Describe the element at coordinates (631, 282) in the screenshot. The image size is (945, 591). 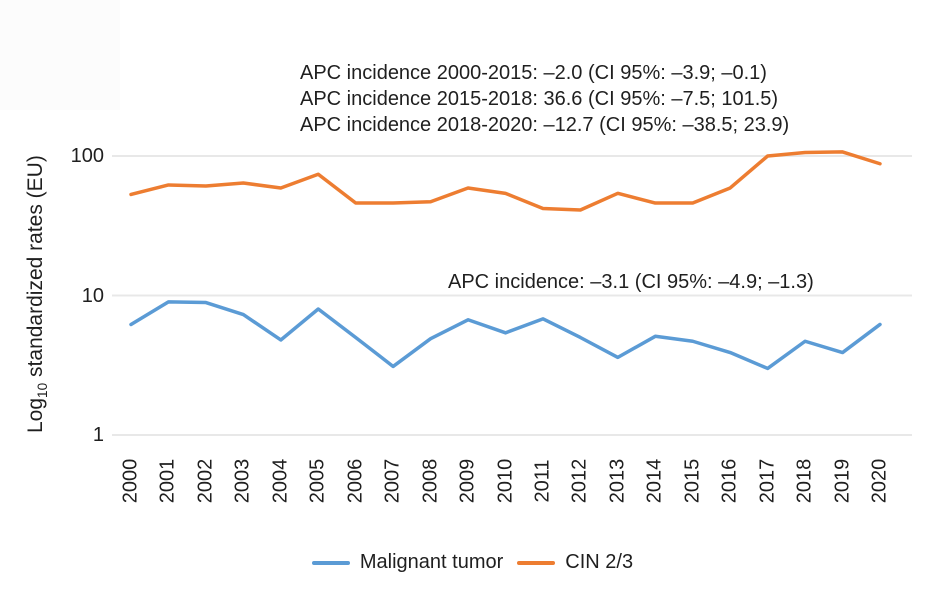
I see `apc-annotation-malignant: APC incidence: –3.1 (CI 95%: –4.9; –1.3)` at that location.